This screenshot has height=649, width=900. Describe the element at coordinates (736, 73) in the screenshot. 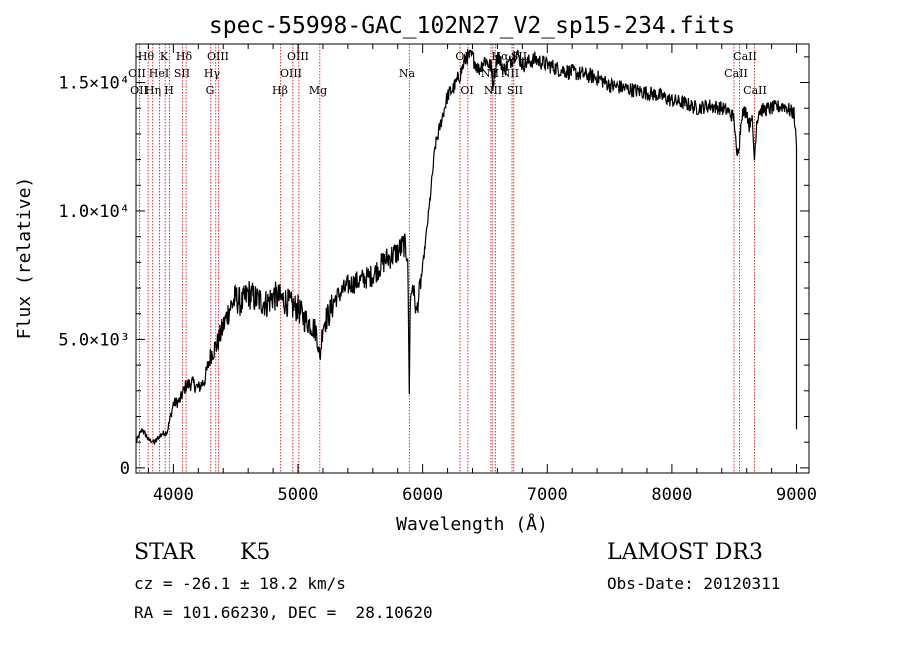

I see `line-label-1-8: CaII` at that location.